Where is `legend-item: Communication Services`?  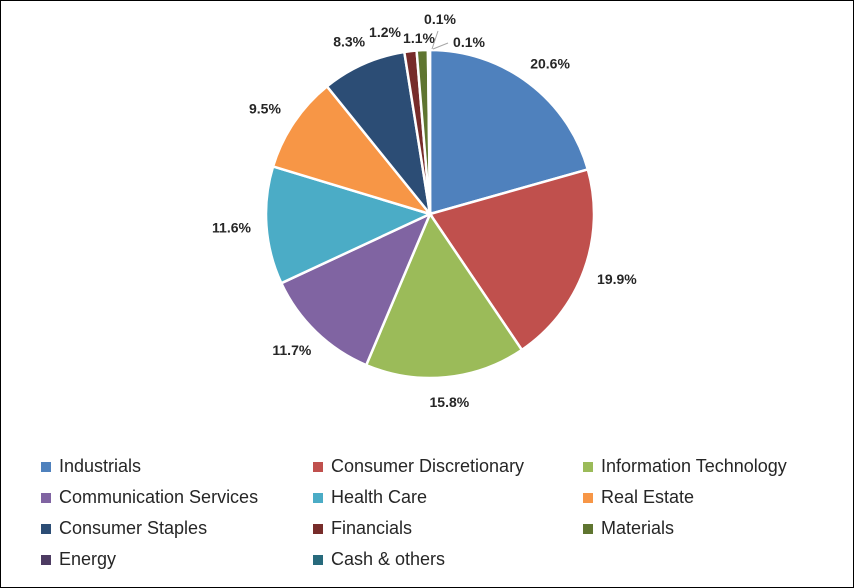 legend-item: Communication Services is located at coordinates (177, 497).